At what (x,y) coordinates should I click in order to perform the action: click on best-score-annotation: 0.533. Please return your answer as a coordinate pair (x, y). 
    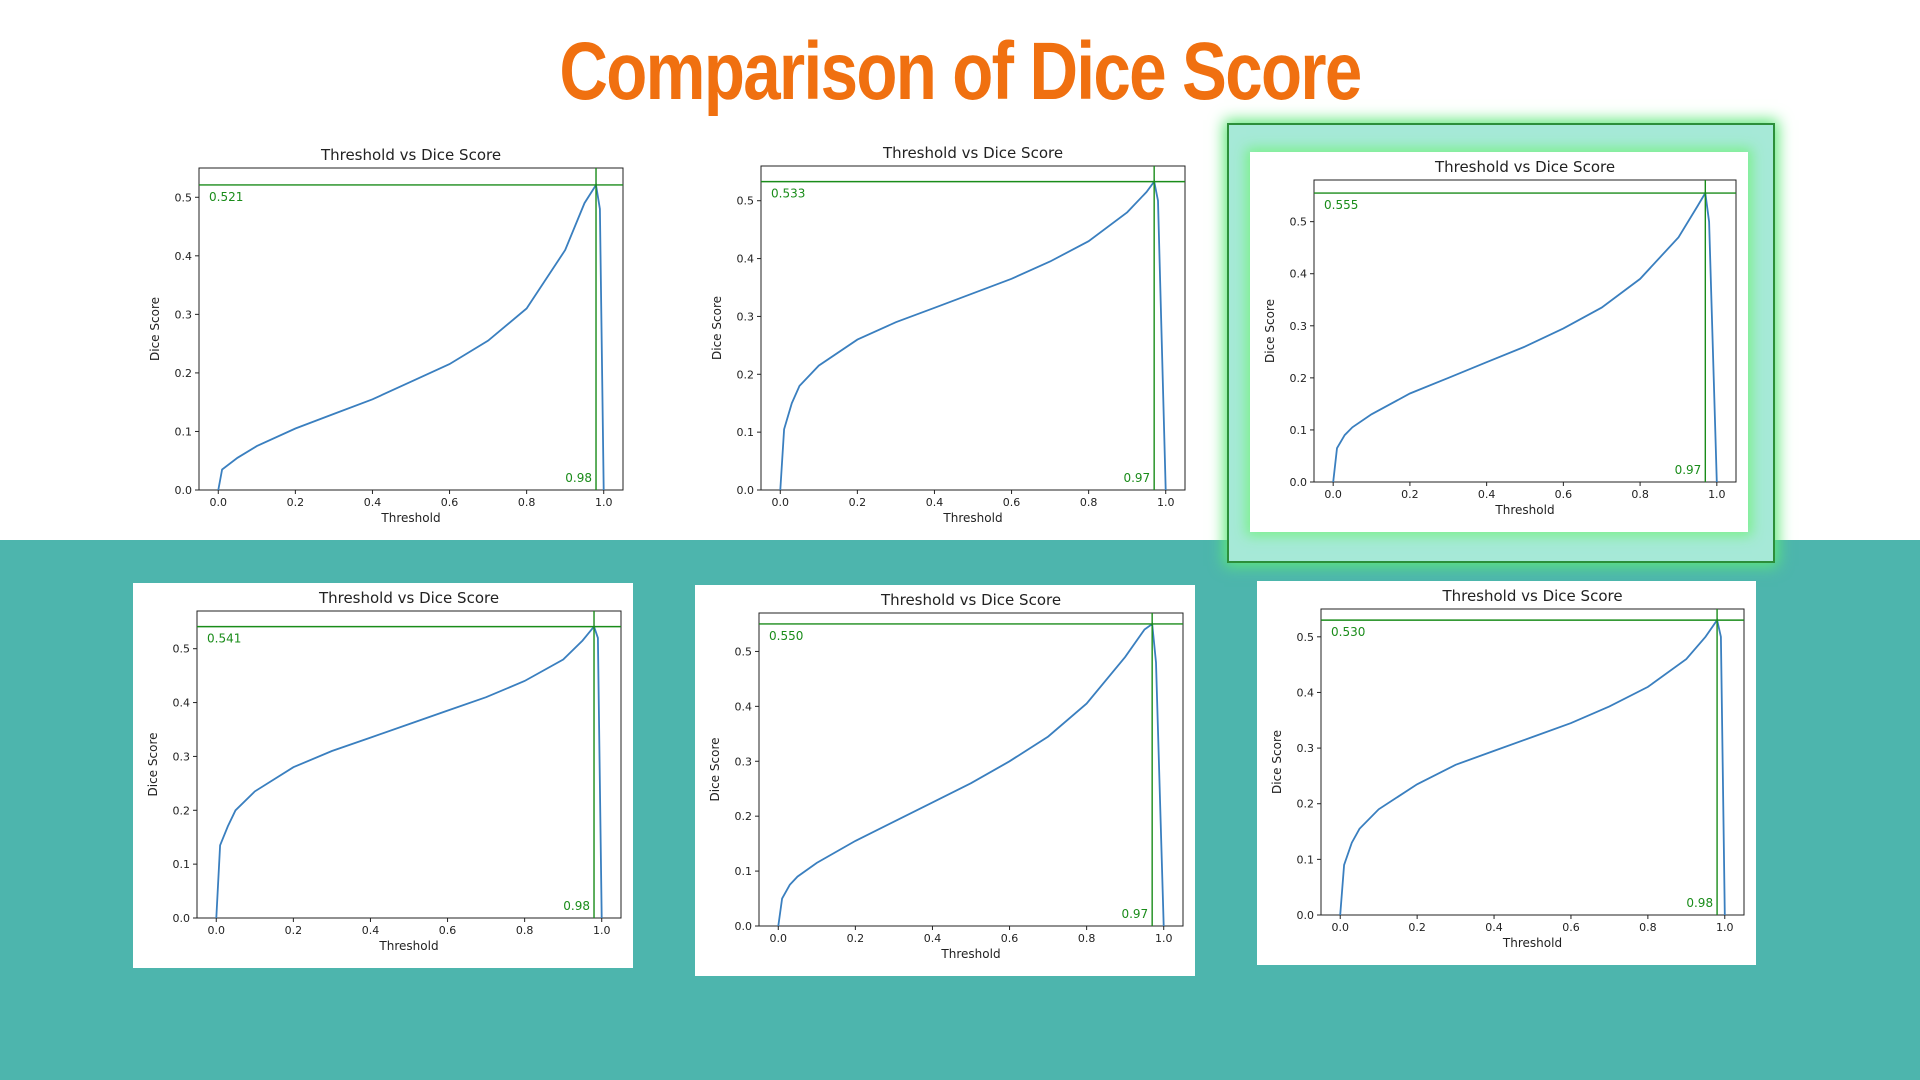
    Looking at the image, I should click on (788, 194).